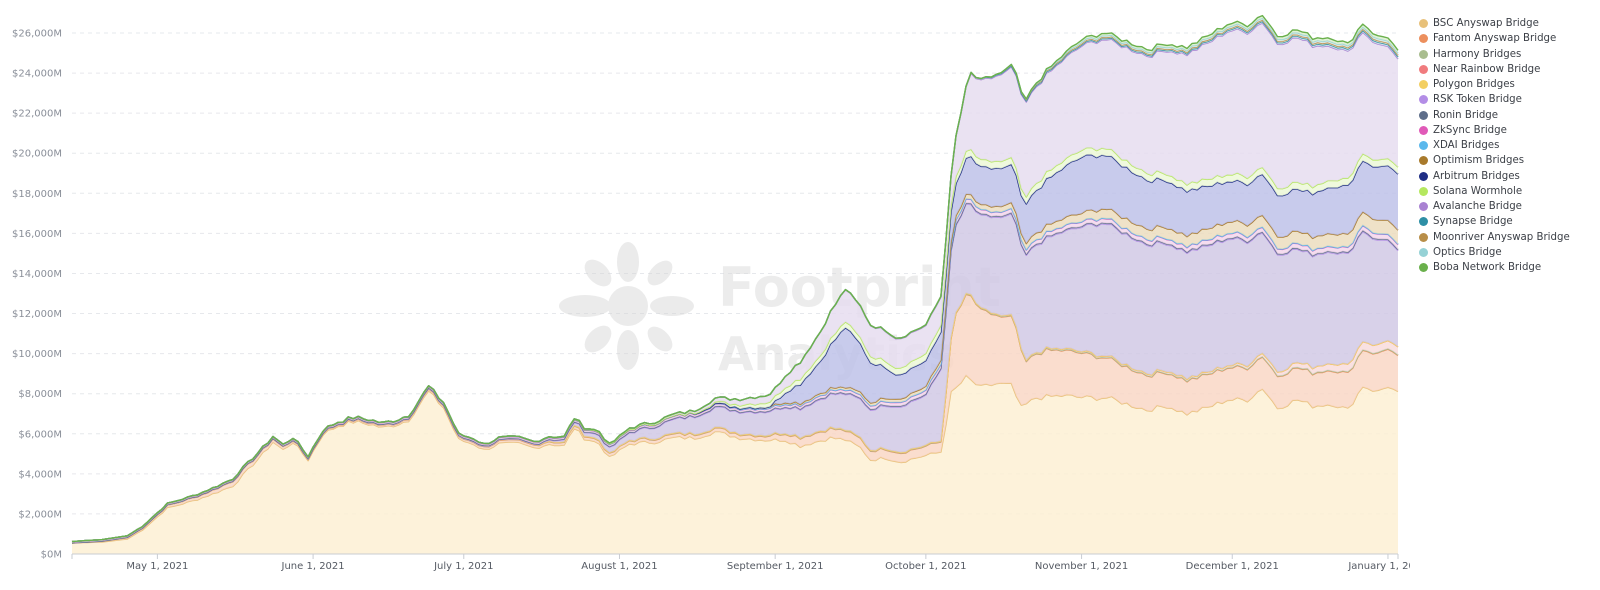  Describe the element at coordinates (925, 566) in the screenshot. I see `x-tick-label: October 1, 2021` at that location.